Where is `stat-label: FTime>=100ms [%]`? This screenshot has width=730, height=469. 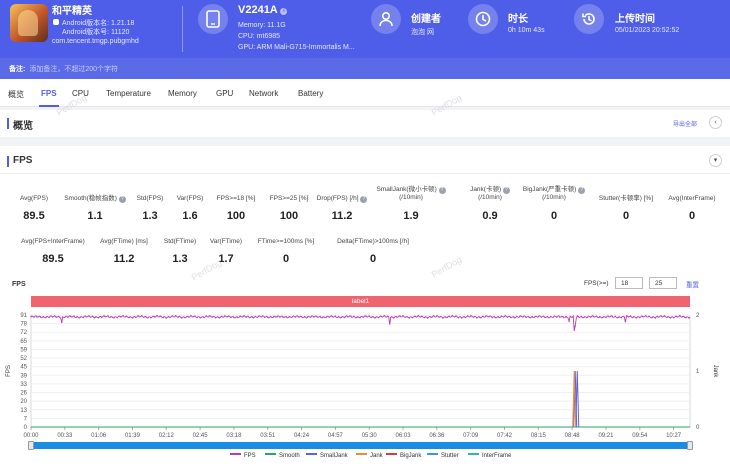
stat-label: FTime>=100ms [%] is located at coordinates (286, 242).